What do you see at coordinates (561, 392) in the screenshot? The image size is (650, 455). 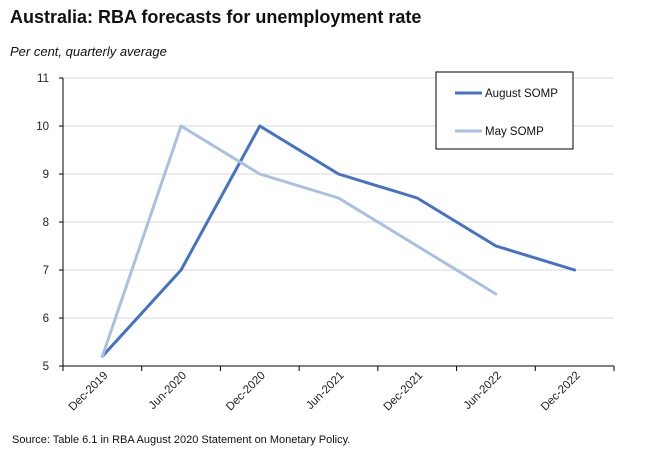 I see `x-tick-label-dec-2022: Dec-2022` at bounding box center [561, 392].